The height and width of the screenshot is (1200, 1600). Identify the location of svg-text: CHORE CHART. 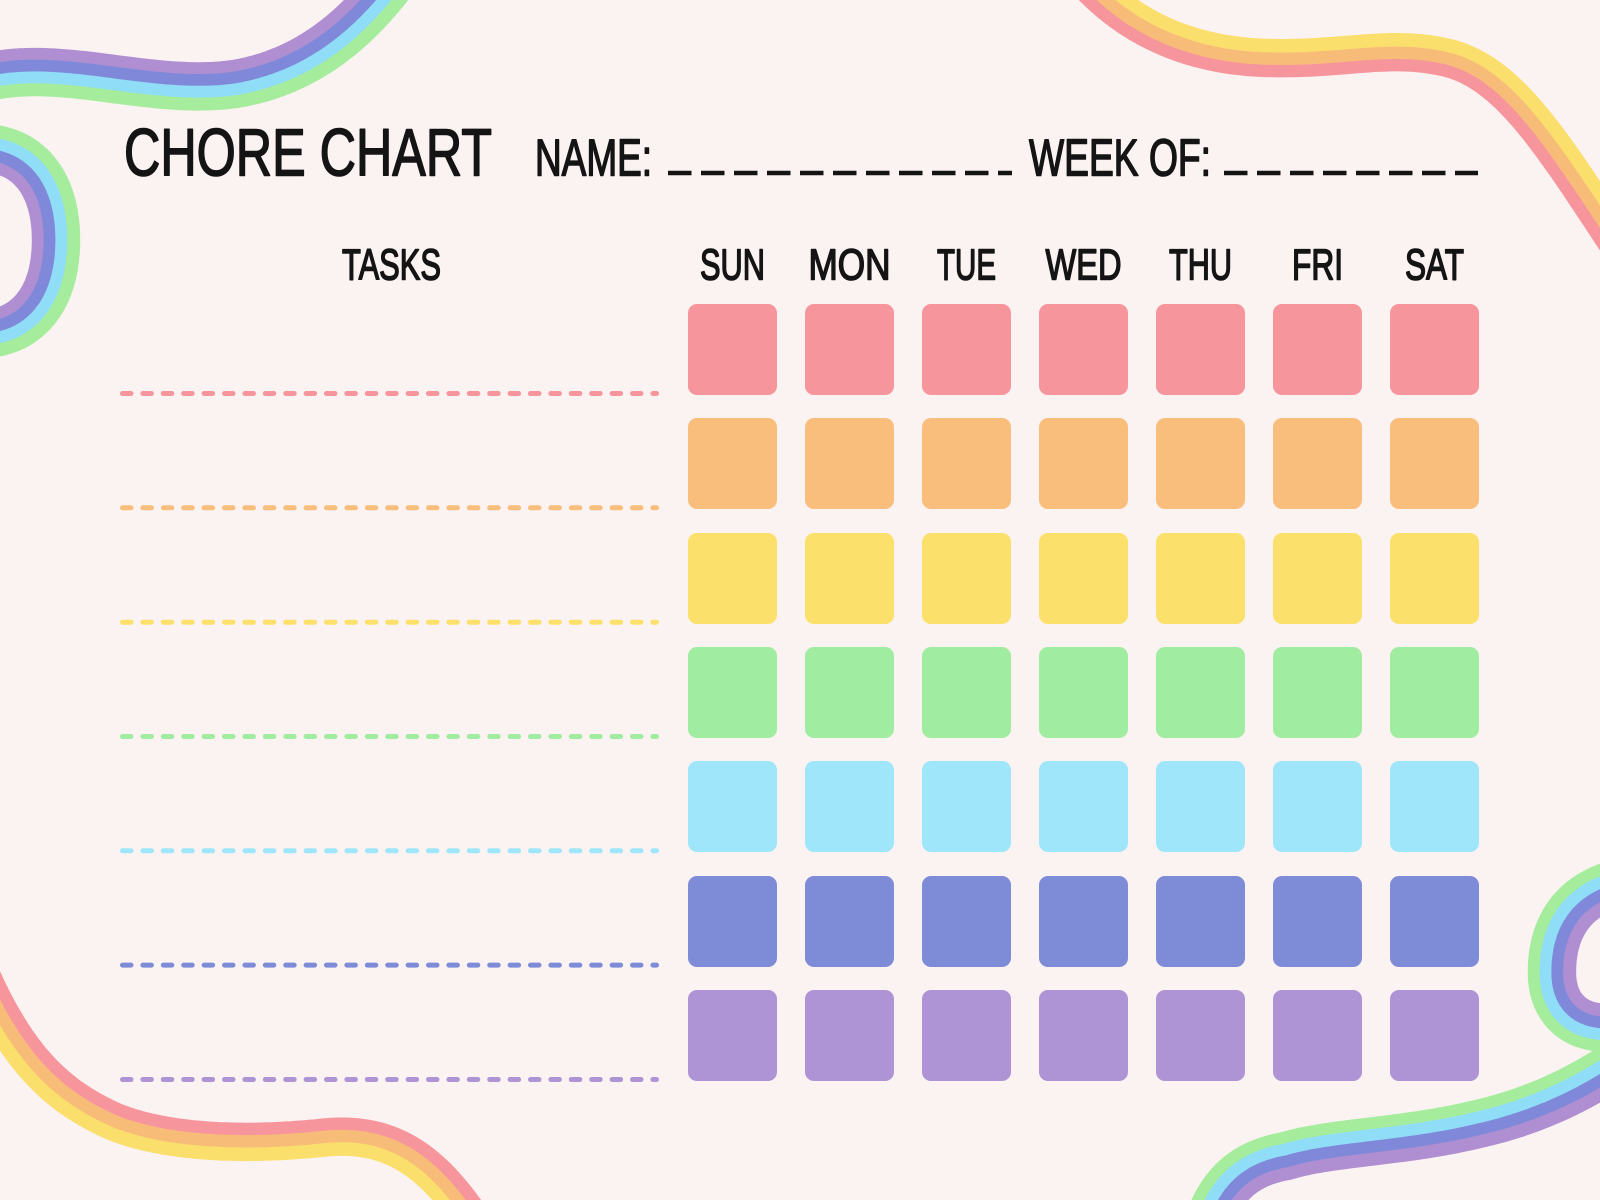
(308, 154).